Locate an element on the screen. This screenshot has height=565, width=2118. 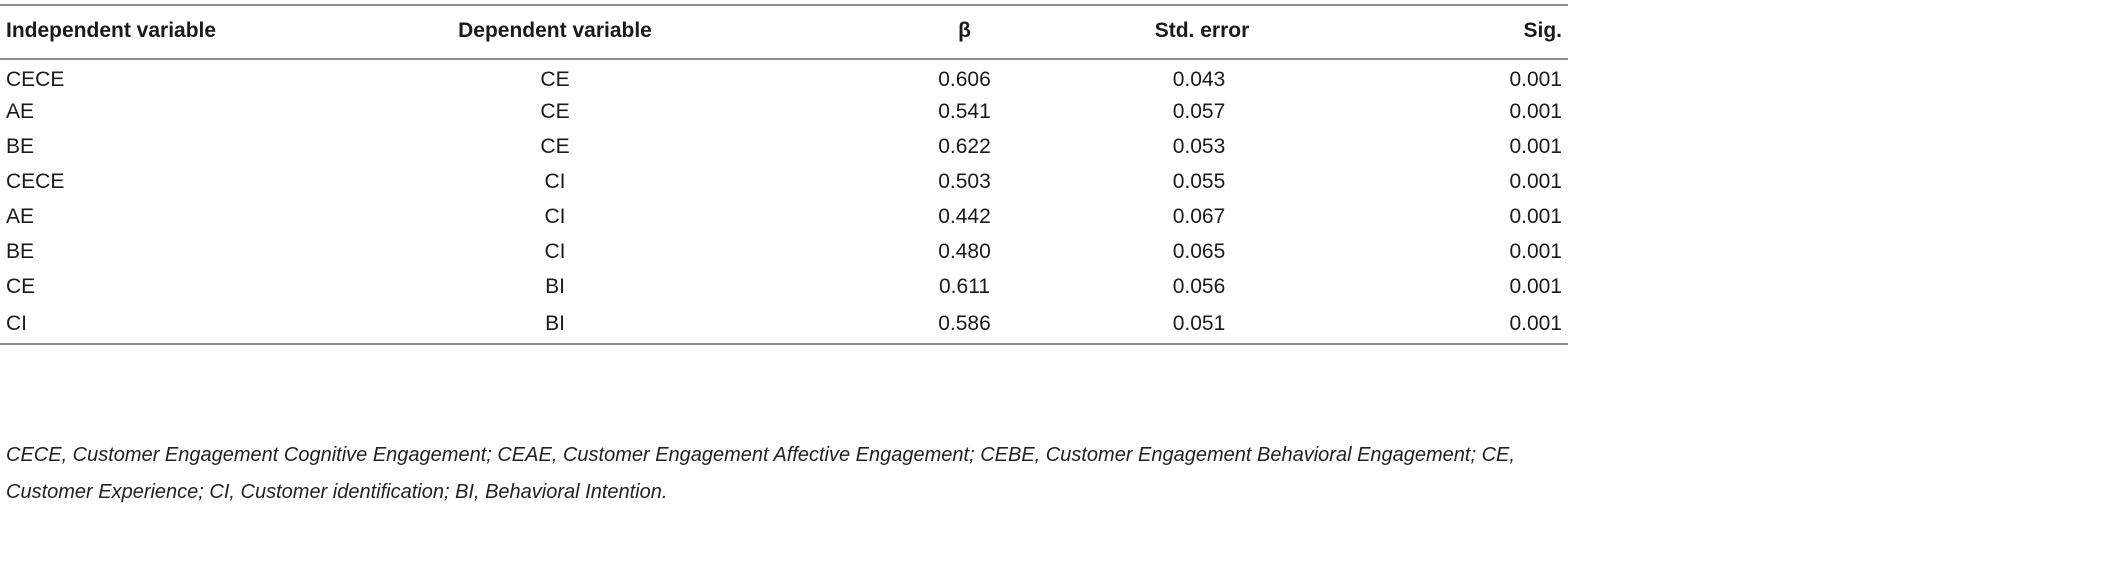
table-row: AE CI 0.442 0.067 0.001 is located at coordinates (784, 216).